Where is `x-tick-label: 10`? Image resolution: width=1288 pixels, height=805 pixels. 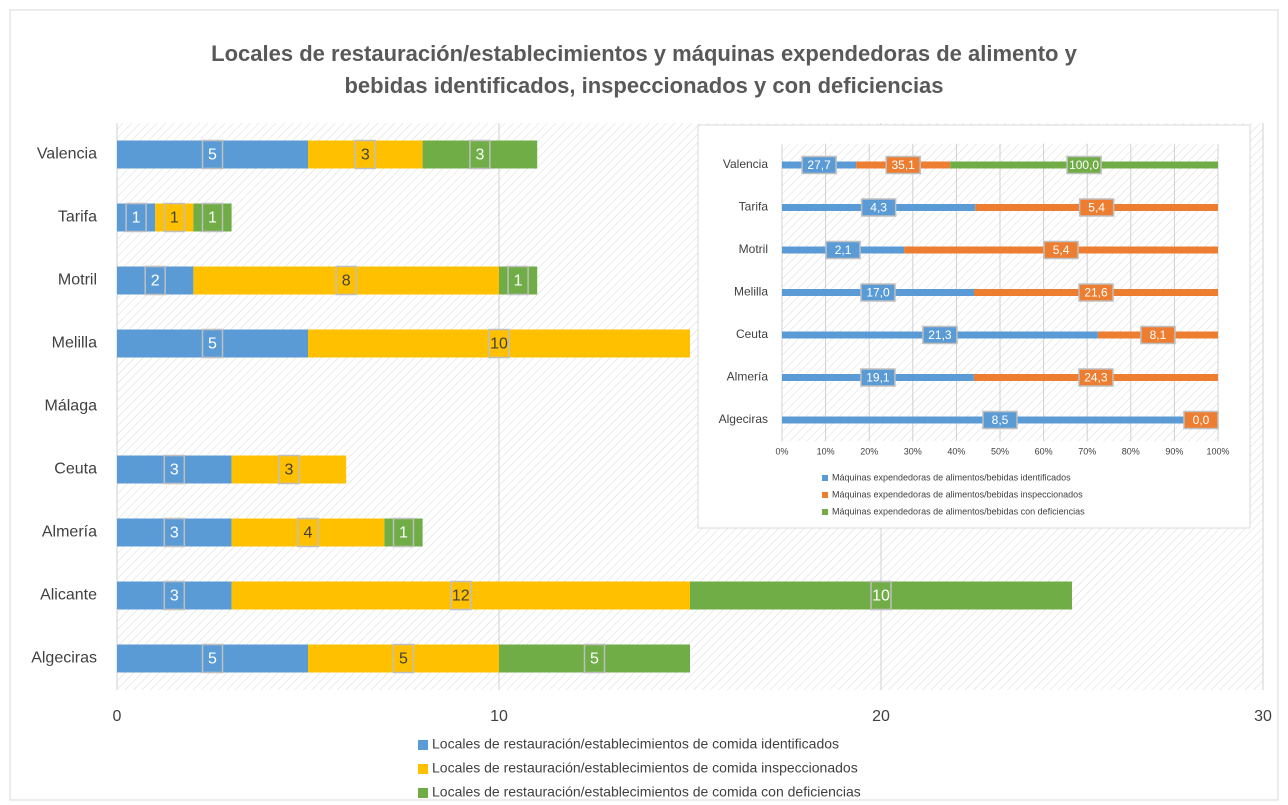
x-tick-label: 10 is located at coordinates (499, 716).